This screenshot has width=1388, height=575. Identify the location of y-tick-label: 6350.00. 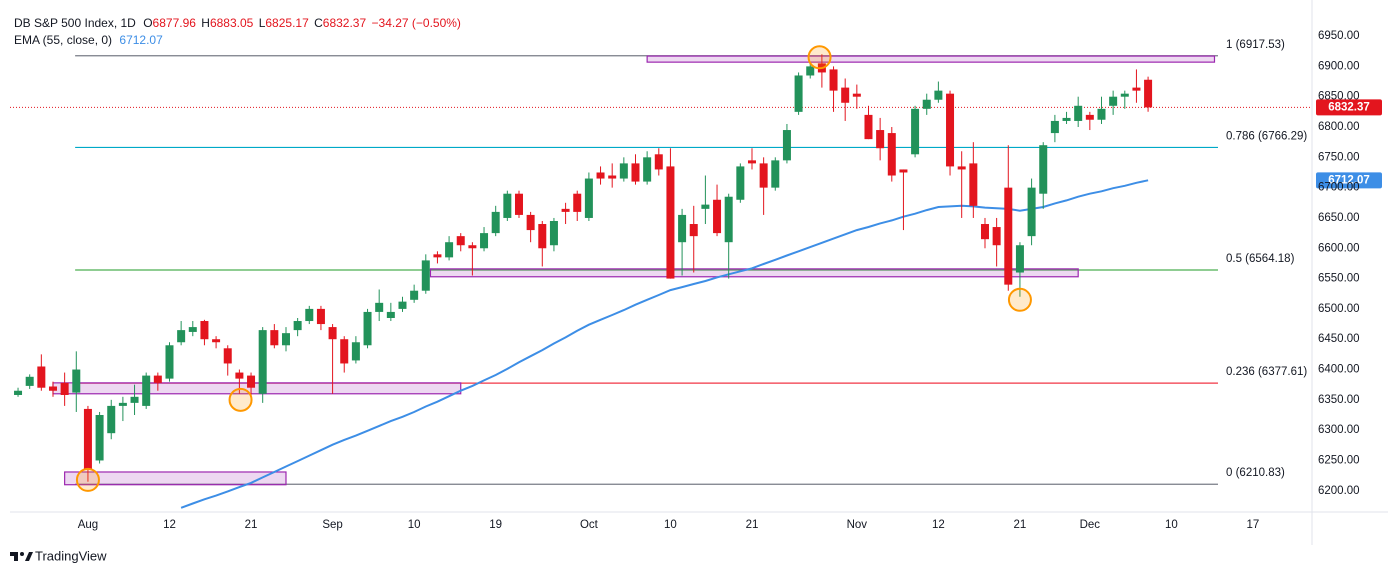
(1339, 400).